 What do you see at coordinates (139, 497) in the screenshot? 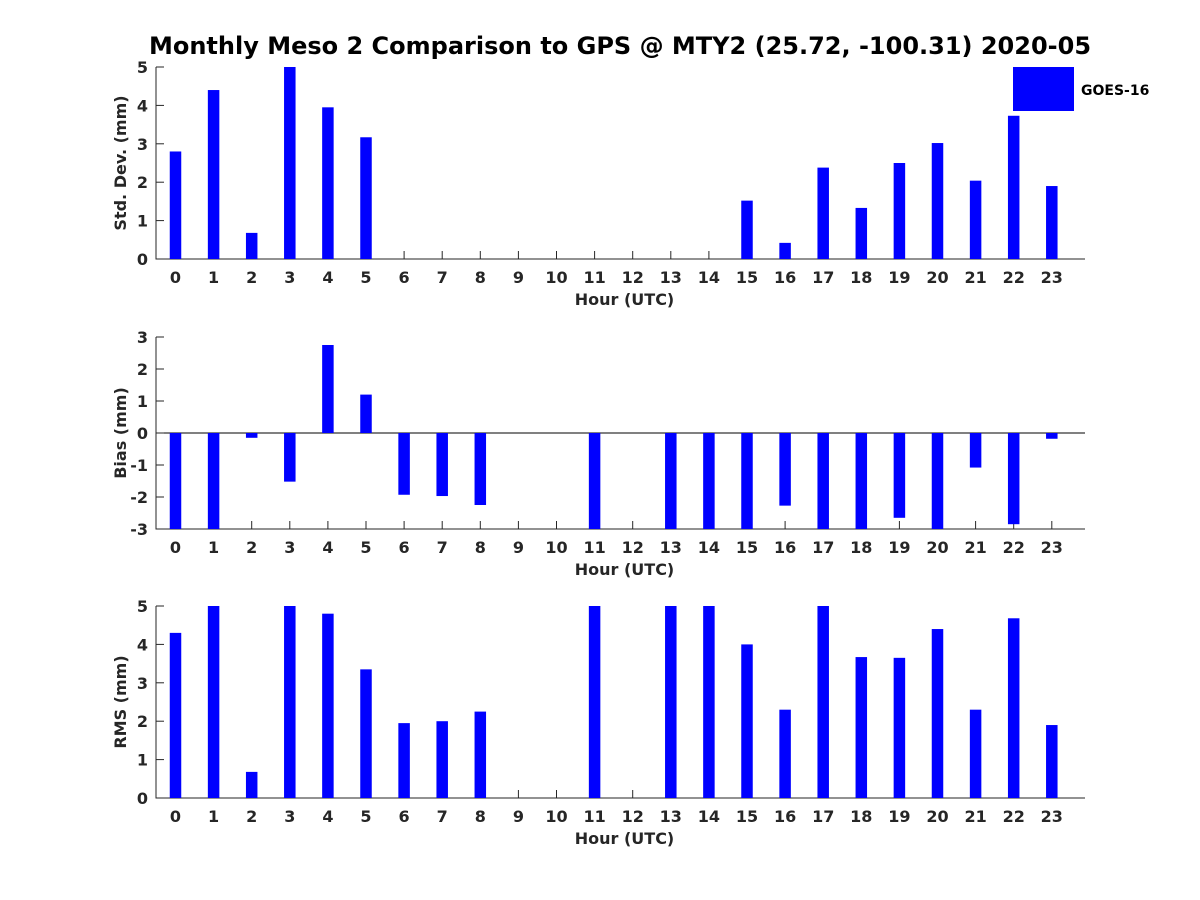
I see `y-tick-label: -2` at bounding box center [139, 497].